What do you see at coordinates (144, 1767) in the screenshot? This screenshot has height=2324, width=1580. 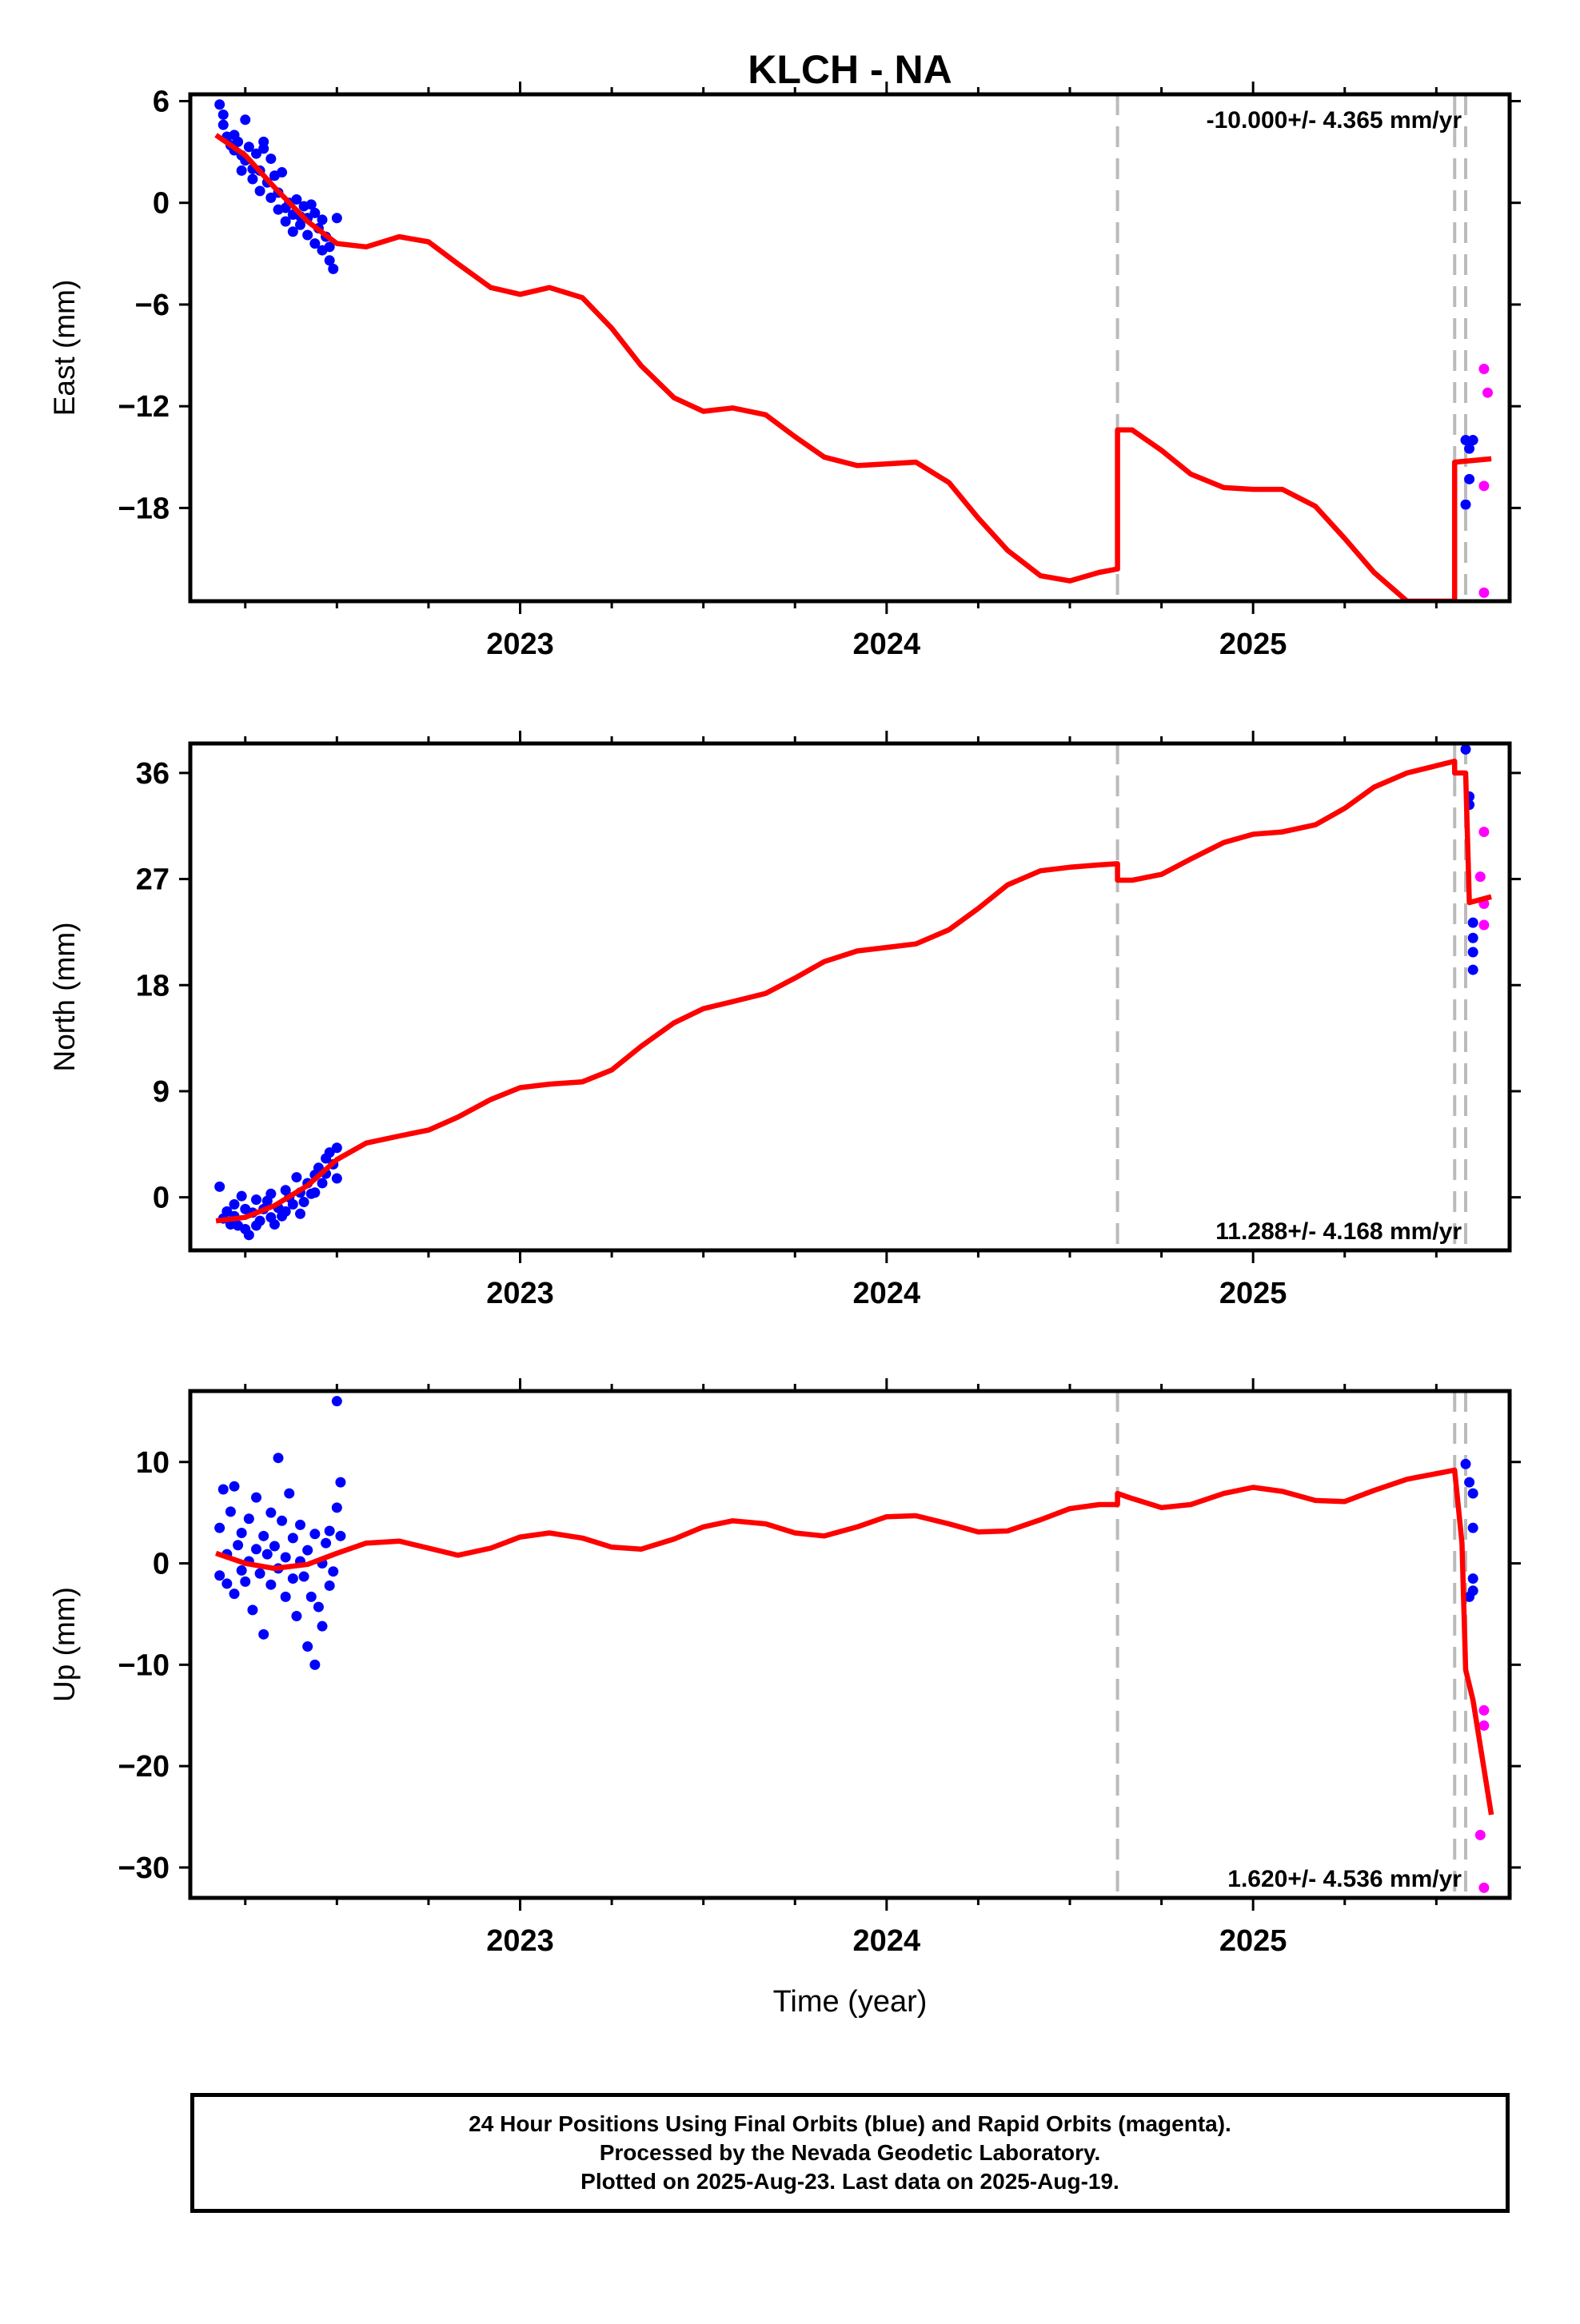 I see `y-tick-label: −20` at bounding box center [144, 1767].